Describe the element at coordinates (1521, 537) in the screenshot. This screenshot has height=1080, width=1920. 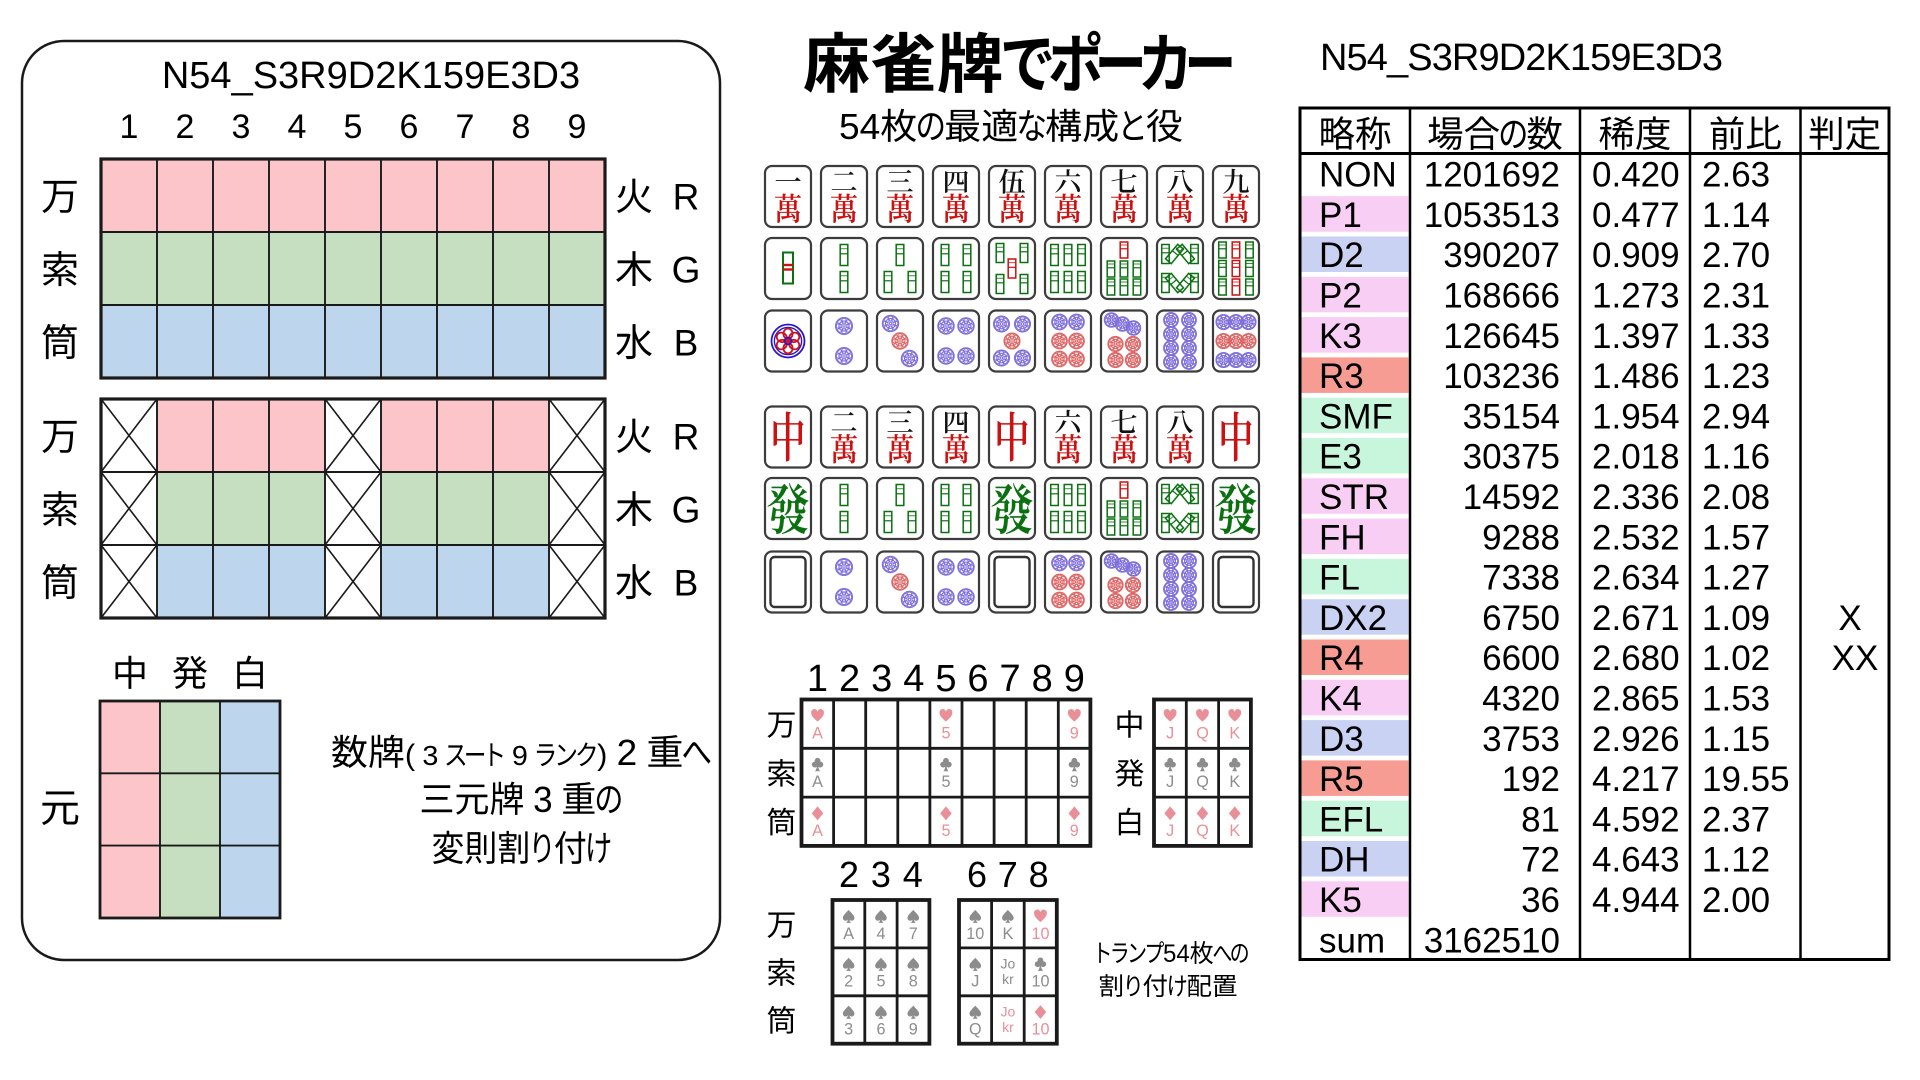
I see `svg-text: 9288` at that location.